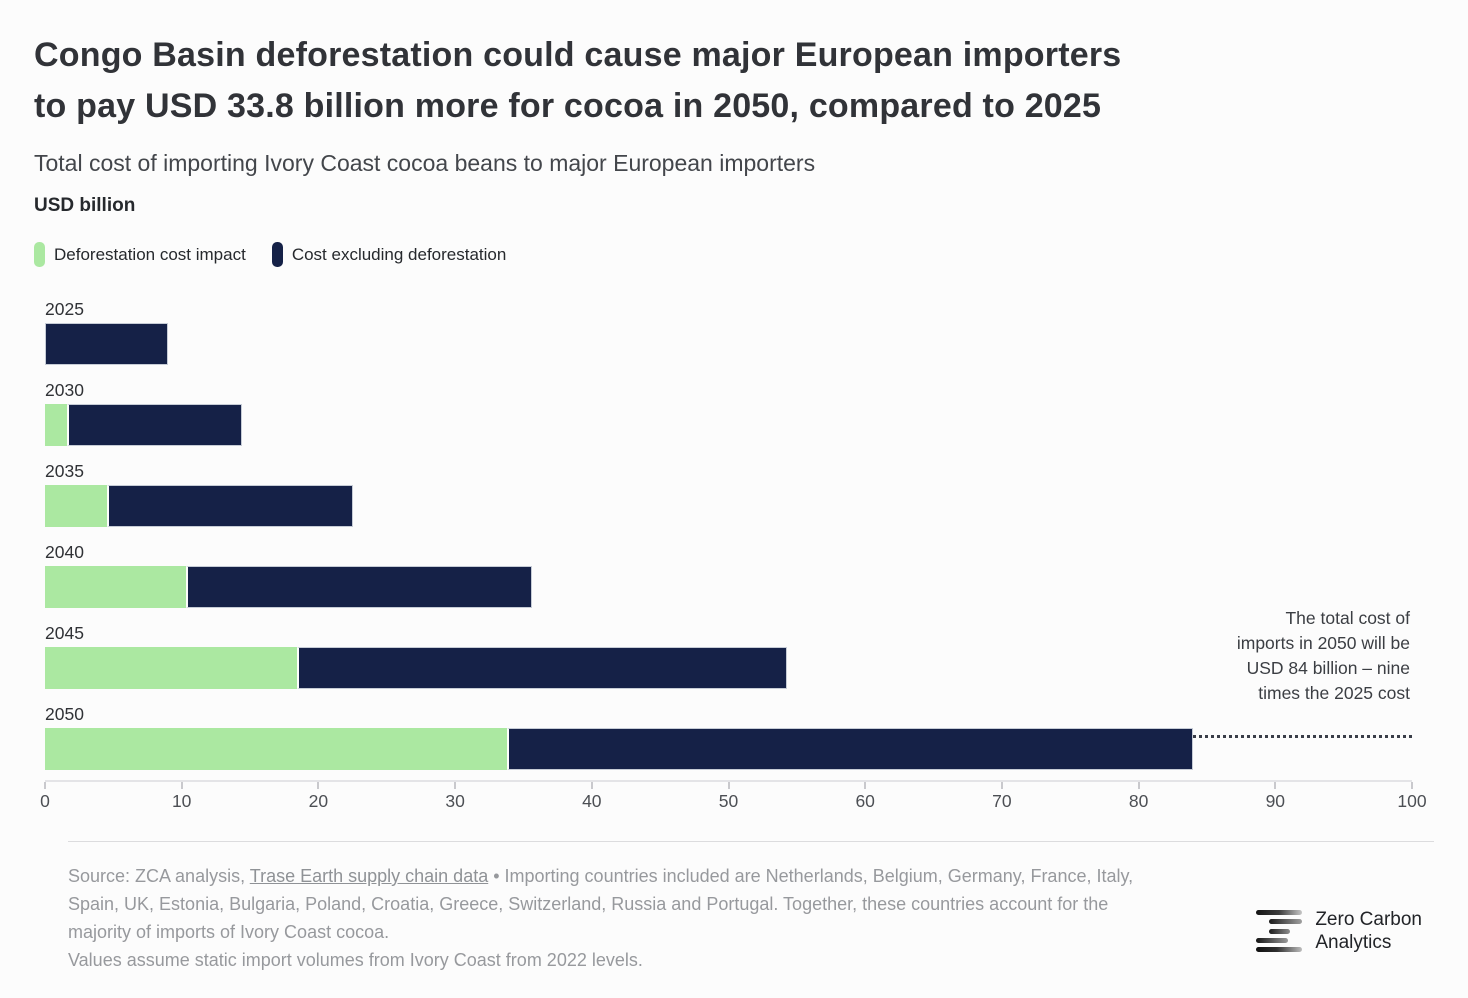  I want to click on bar-row-2045: 2045, so click(728, 655).